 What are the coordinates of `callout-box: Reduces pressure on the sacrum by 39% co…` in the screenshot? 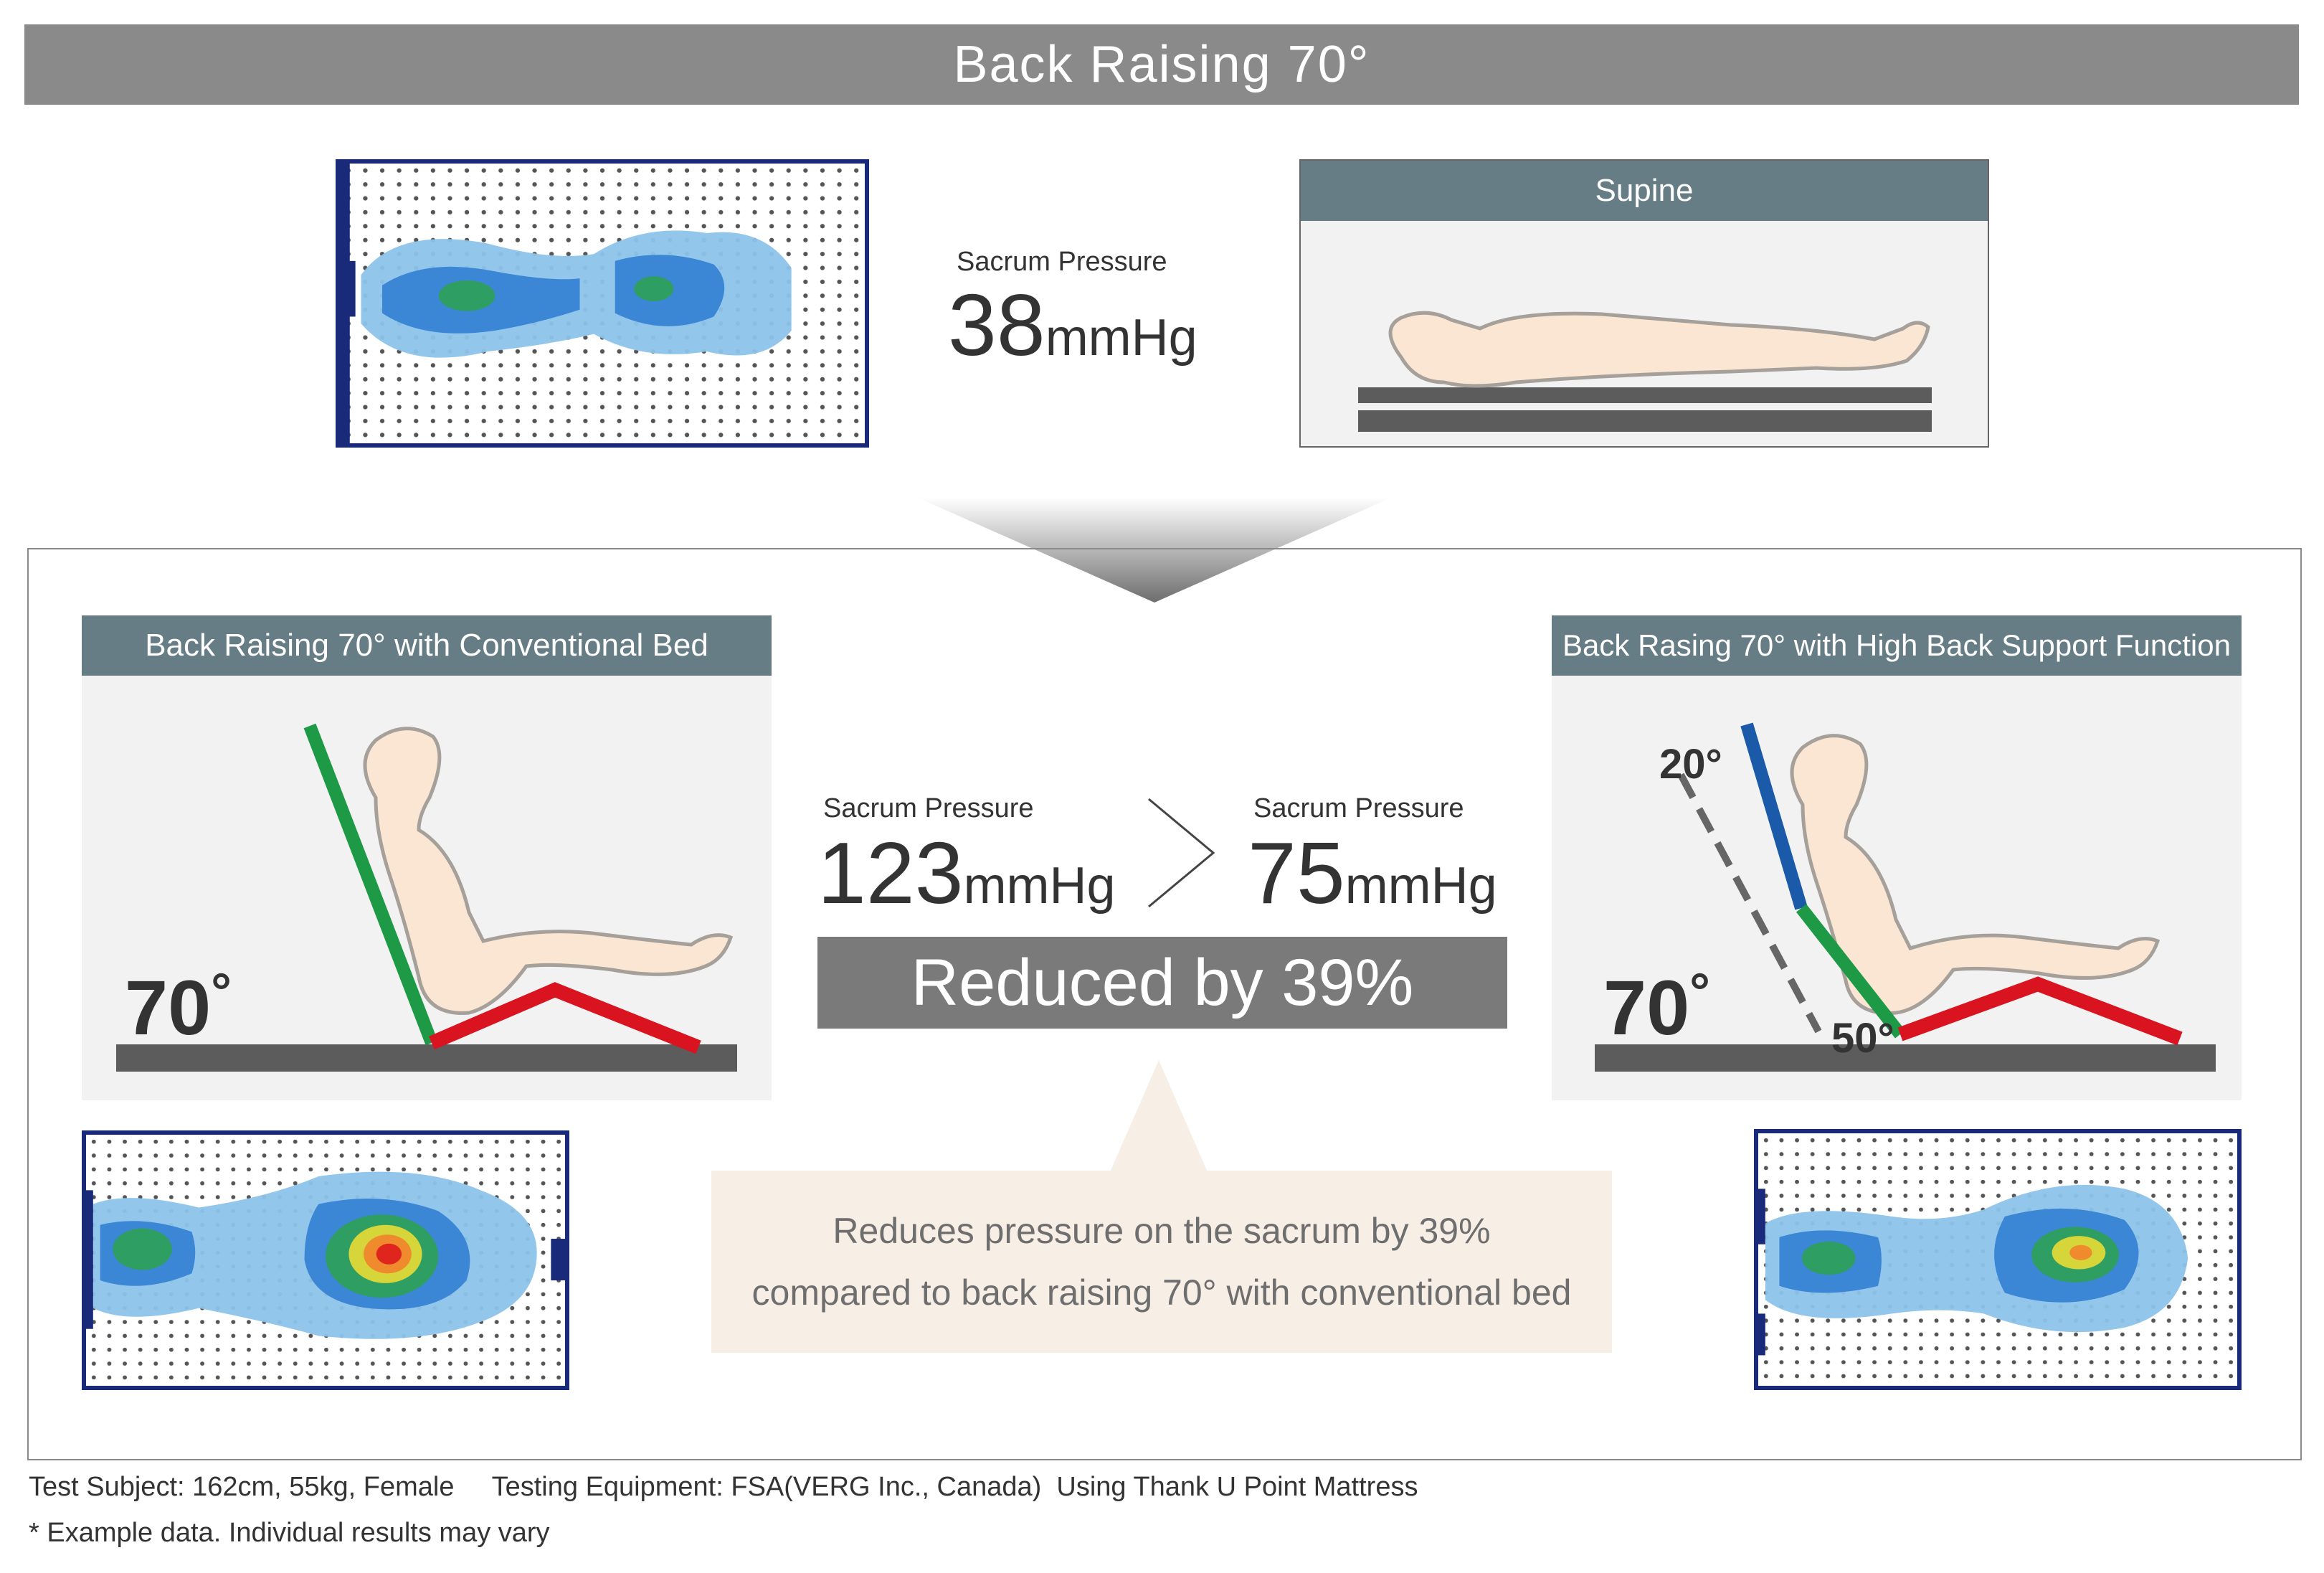 It's located at (1161, 1262).